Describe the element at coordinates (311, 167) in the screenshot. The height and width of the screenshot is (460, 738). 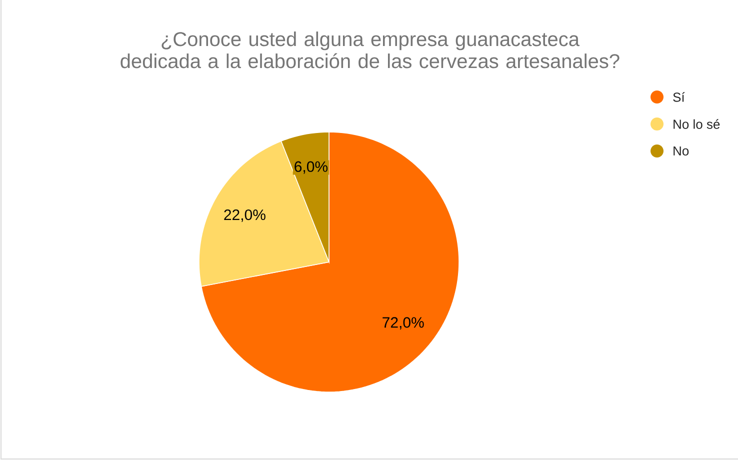
I see `data-label: 6,0%` at that location.